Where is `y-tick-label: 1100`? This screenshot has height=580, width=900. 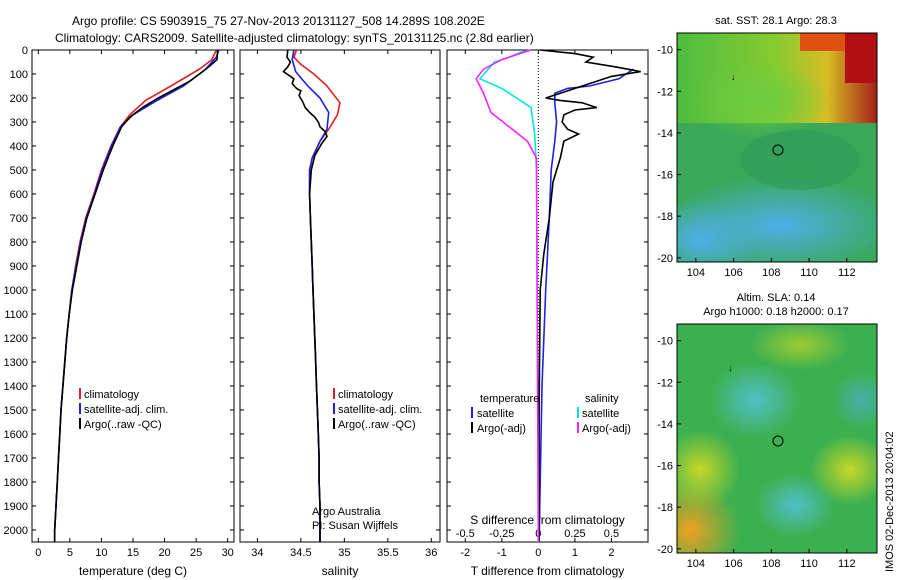
y-tick-label: 1100 is located at coordinates (16, 315).